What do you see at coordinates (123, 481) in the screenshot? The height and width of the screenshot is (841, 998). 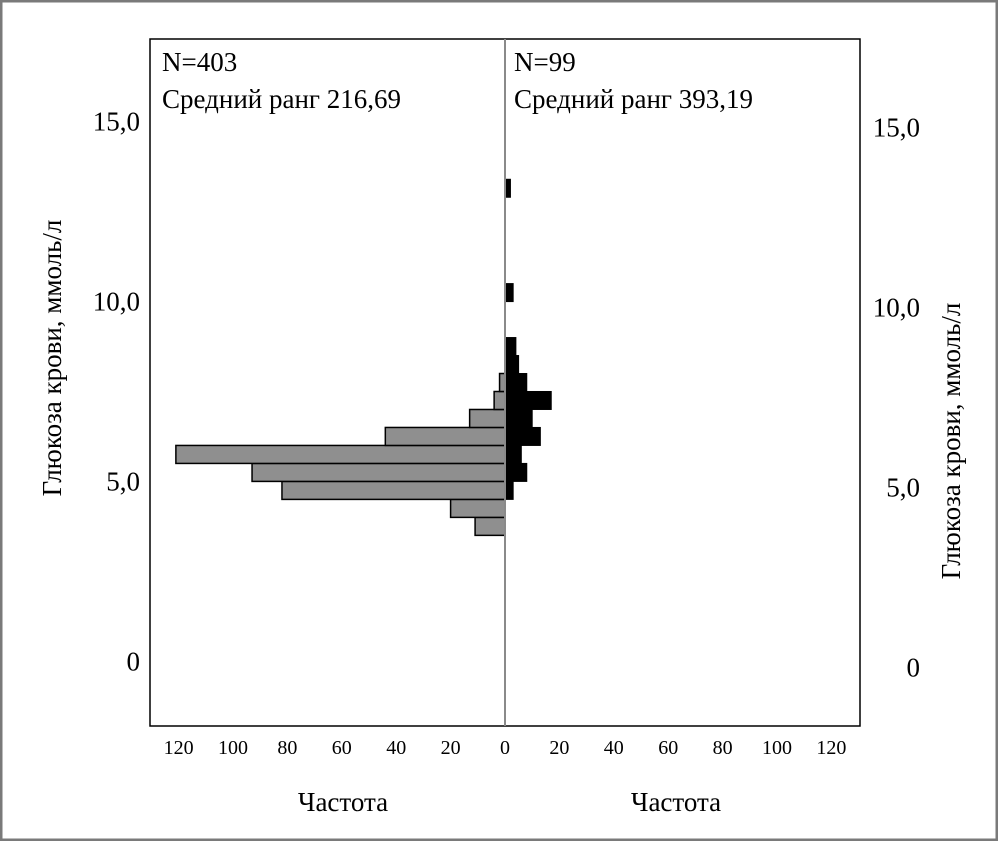 I see `left-y-tick-1: 5,0` at bounding box center [123, 481].